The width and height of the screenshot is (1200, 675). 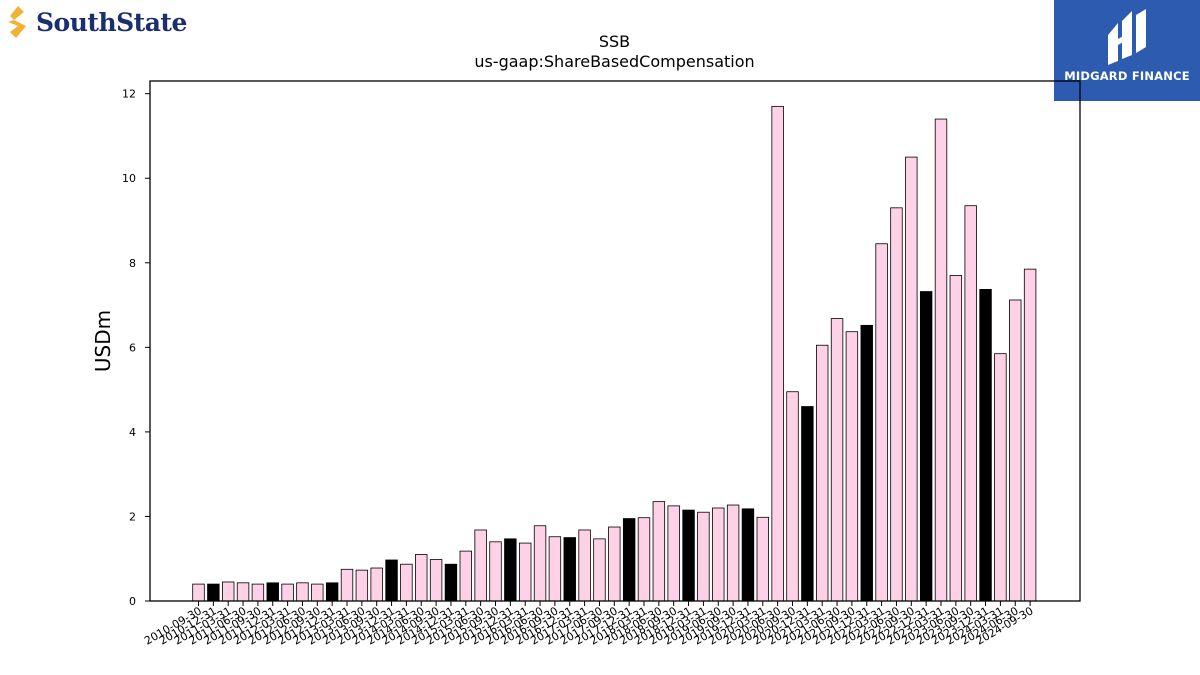 What do you see at coordinates (111, 22) in the screenshot?
I see `southstate-wordmark: SouthState` at bounding box center [111, 22].